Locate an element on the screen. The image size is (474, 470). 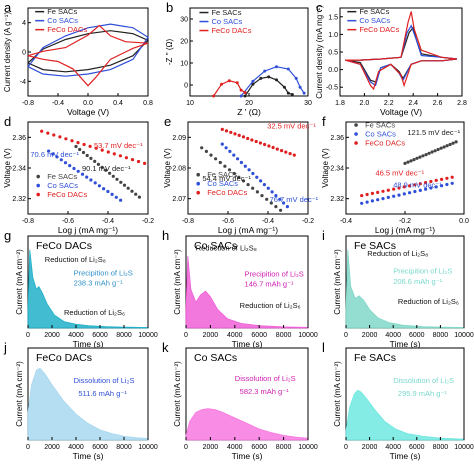
y-tick-label: 0 is located at coordinates (24, 53).